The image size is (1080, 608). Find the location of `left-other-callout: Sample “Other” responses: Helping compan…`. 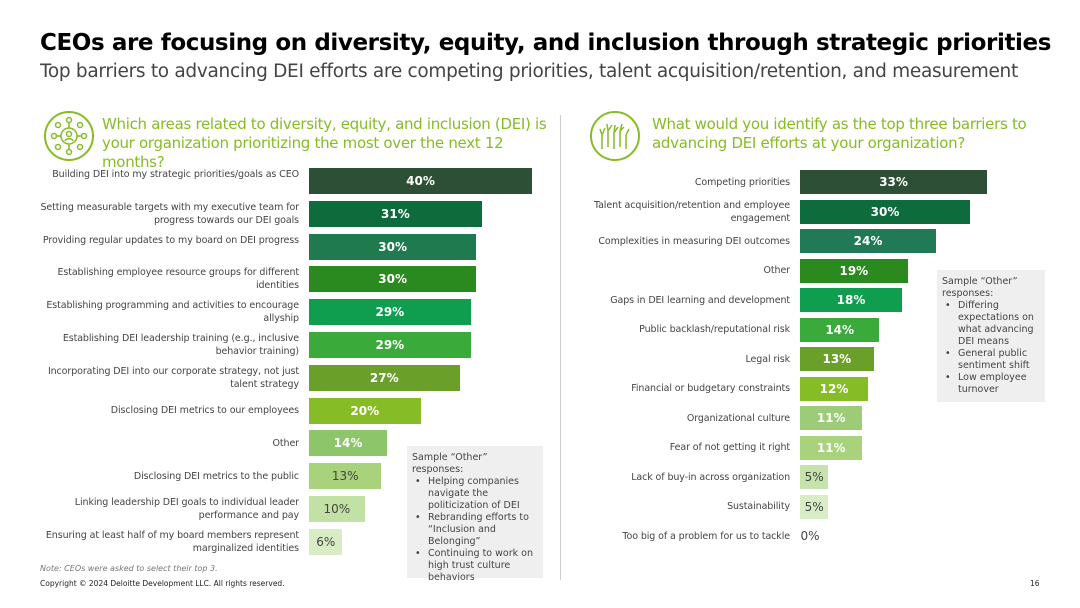

left-other-callout: Sample “Other” responses: Helping compan… is located at coordinates (475, 514).